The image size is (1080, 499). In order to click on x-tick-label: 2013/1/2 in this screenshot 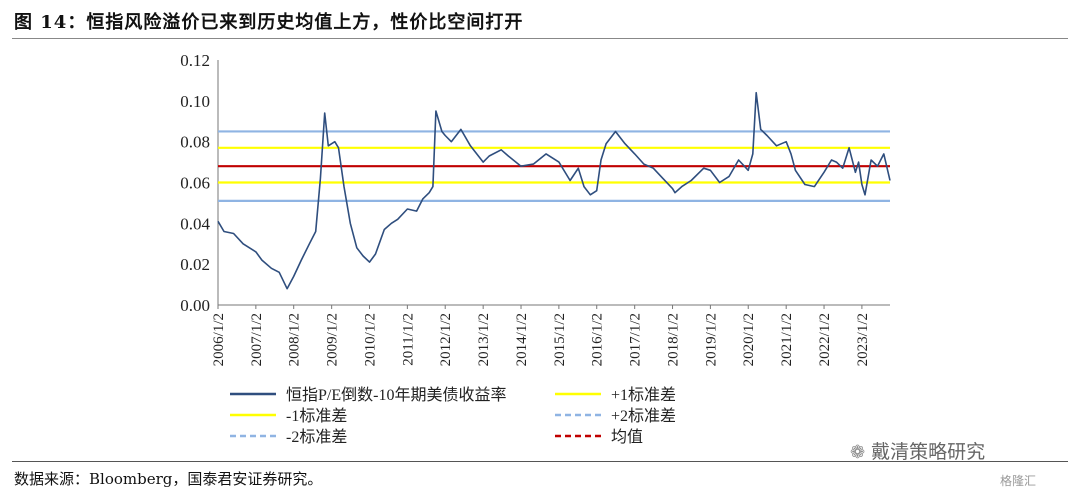, I will do `click(484, 339)`.